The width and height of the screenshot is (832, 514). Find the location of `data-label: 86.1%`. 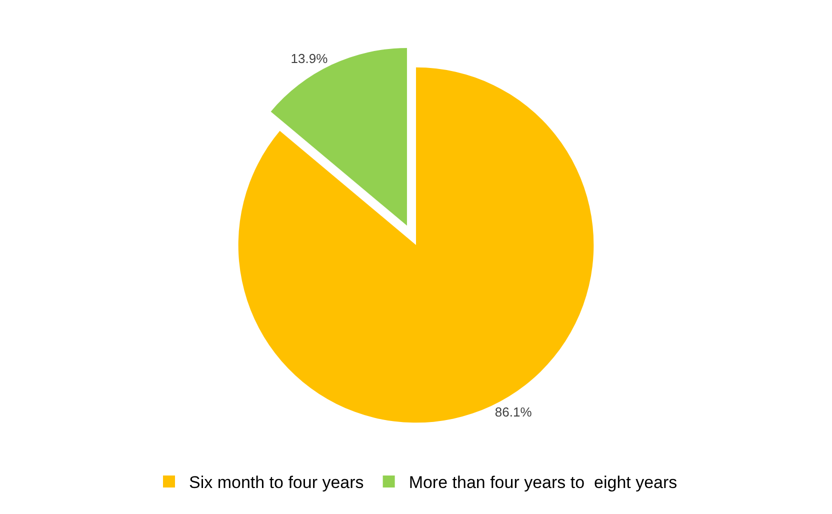

data-label: 86.1% is located at coordinates (513, 412).